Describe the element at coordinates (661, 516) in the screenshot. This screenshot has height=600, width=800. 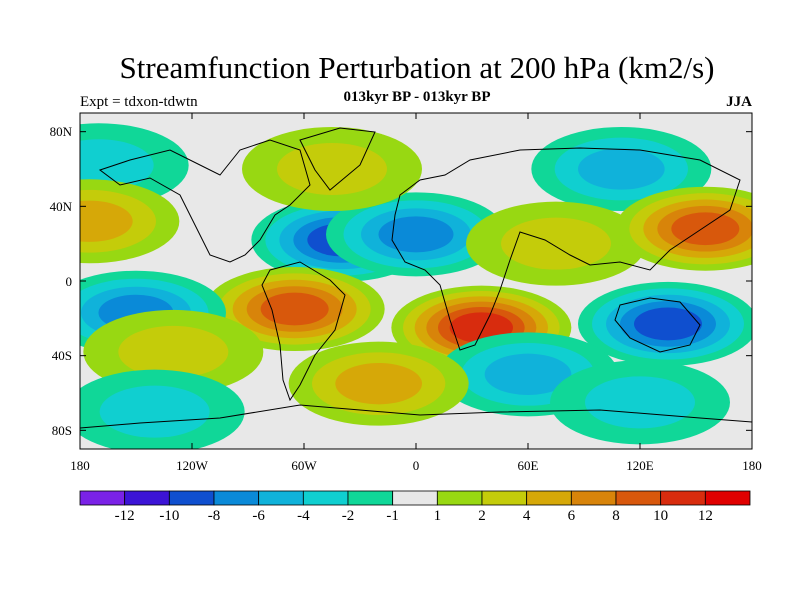
I see `colorbar-label-12: 10` at that location.